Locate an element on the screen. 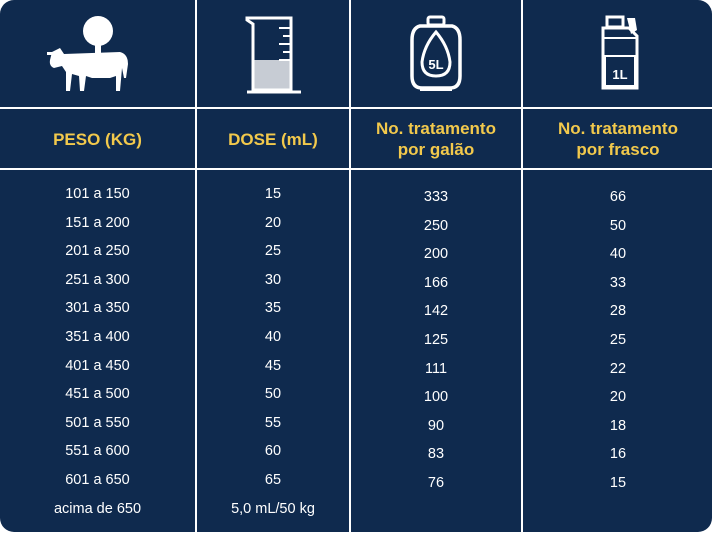  header-frasco-line1: No. tratamento is located at coordinates (618, 128).